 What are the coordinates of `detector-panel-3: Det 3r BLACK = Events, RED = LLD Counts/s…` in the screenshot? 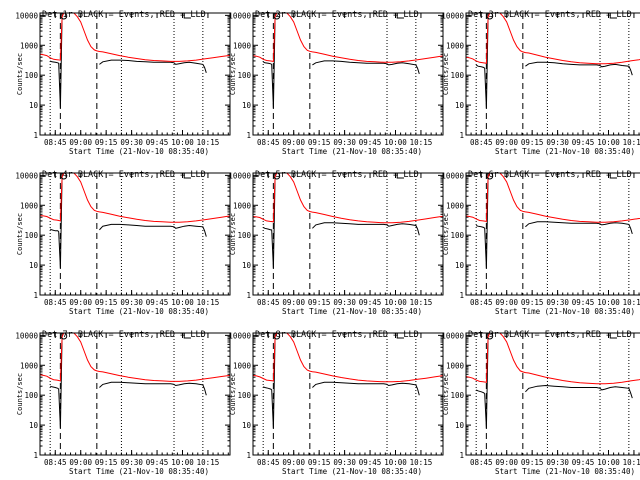 It's located at (540, 83).